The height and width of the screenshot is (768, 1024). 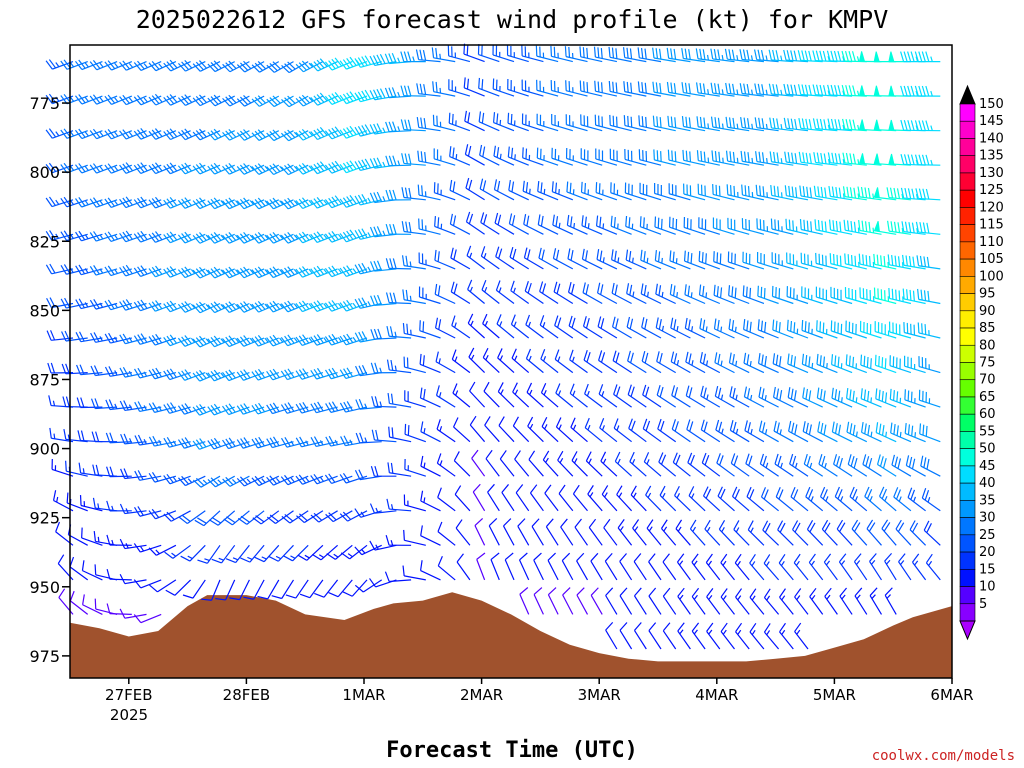 I want to click on colorbar-label: 10, so click(x=987, y=587).